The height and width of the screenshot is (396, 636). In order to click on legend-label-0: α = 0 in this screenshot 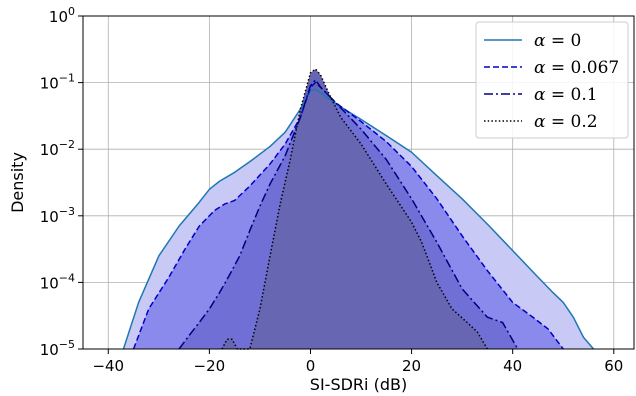, I will do `click(557, 41)`.